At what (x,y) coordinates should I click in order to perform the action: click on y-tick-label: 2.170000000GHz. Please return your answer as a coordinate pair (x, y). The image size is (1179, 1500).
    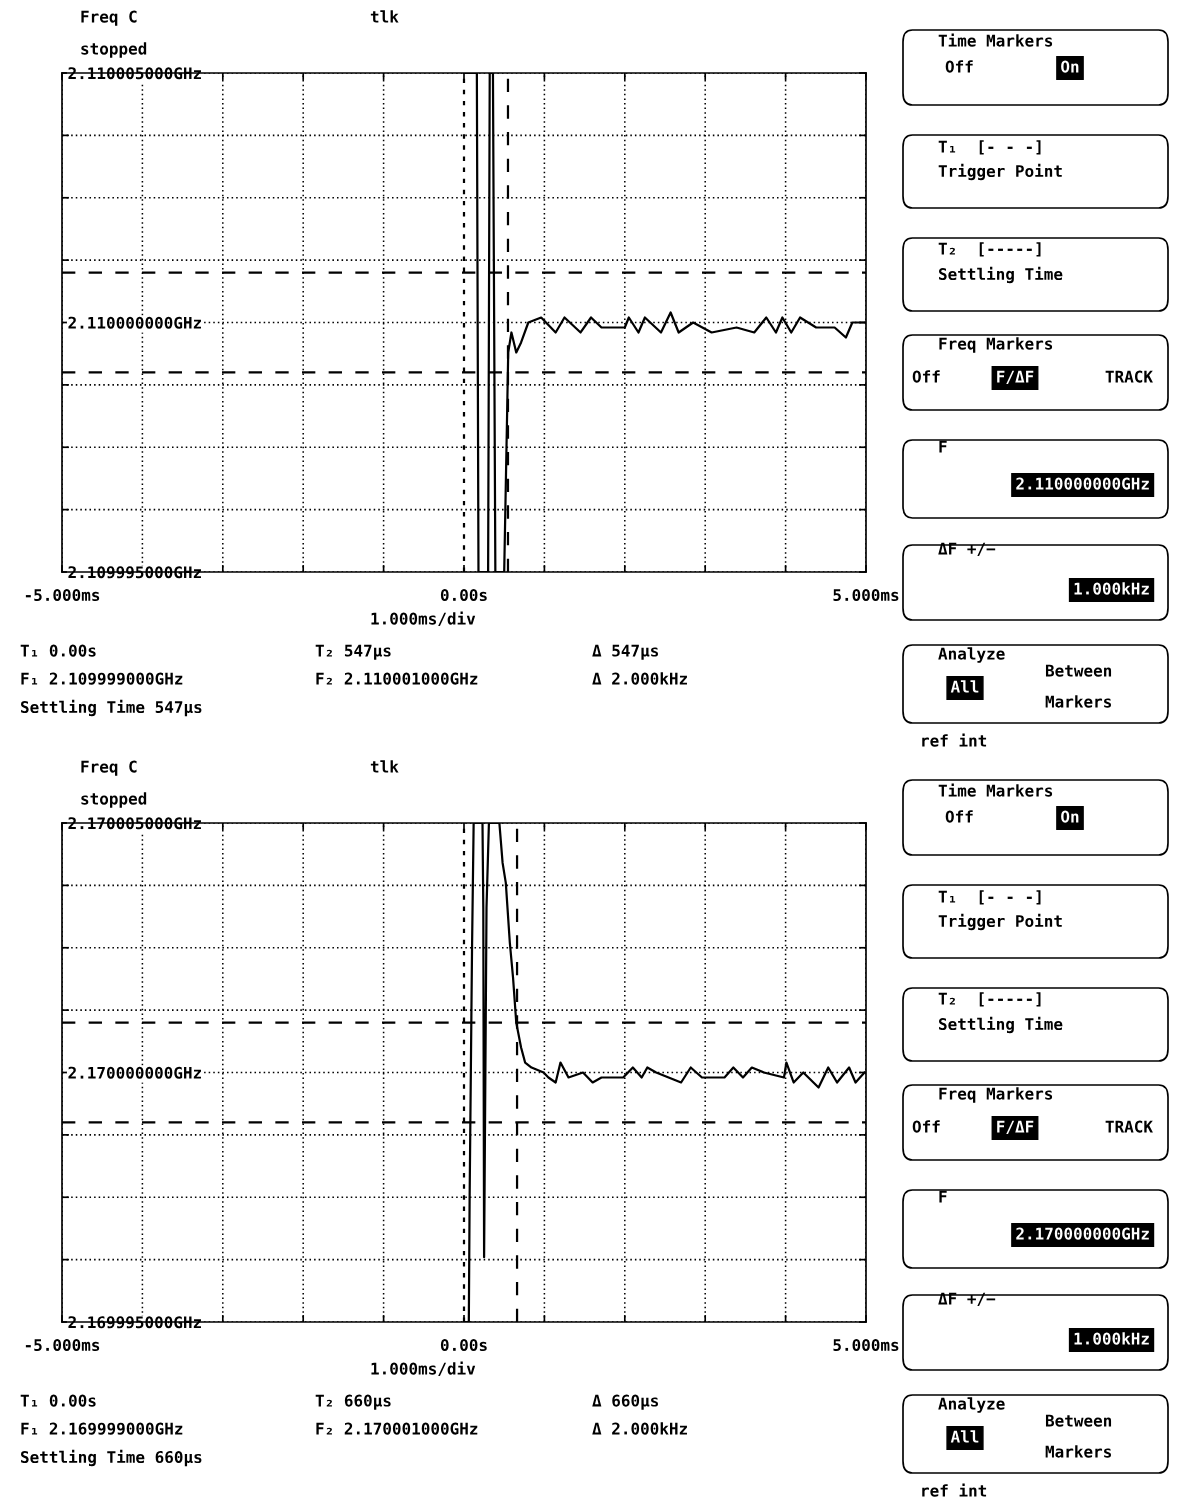
    Looking at the image, I should click on (134, 1072).